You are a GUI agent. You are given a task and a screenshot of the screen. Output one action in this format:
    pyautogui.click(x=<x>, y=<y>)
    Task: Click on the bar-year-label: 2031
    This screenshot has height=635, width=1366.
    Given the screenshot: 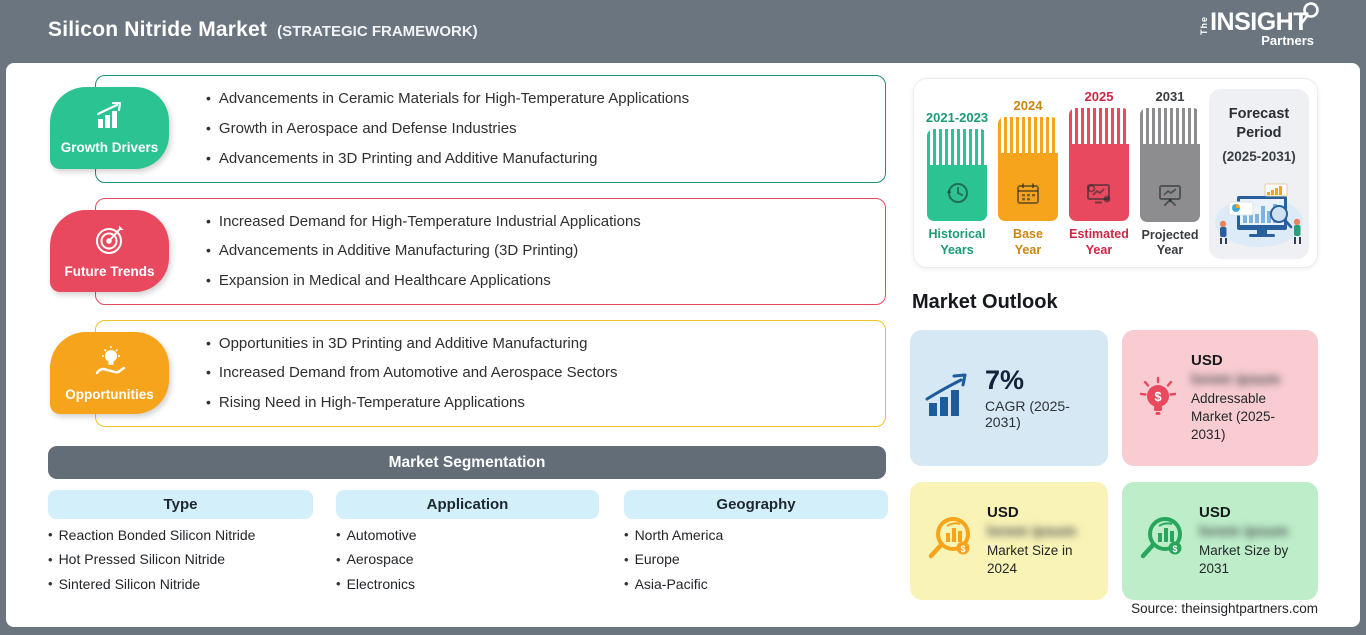 What is the action you would take?
    pyautogui.click(x=1170, y=96)
    